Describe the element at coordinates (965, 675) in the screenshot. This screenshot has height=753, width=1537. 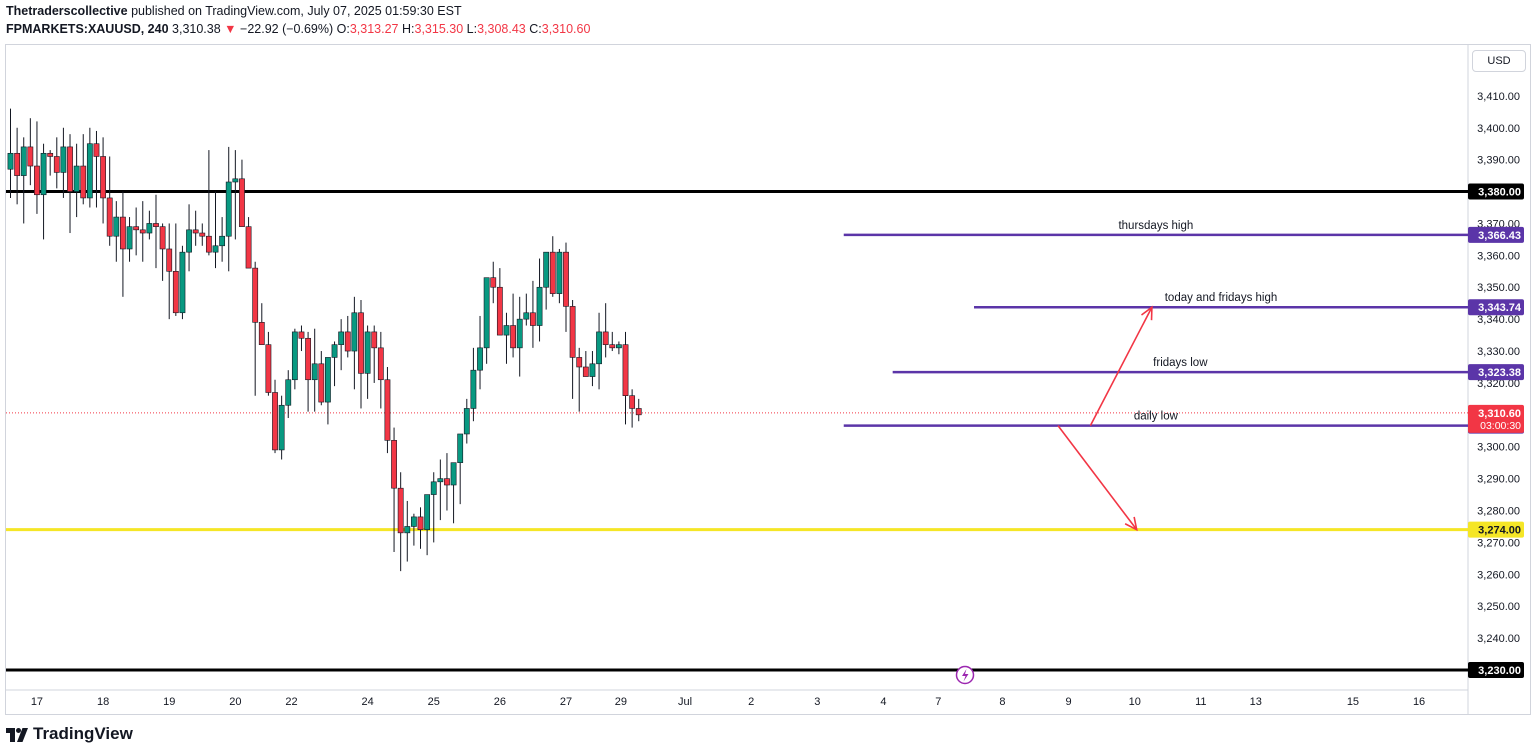
I see `lightning-icon` at that location.